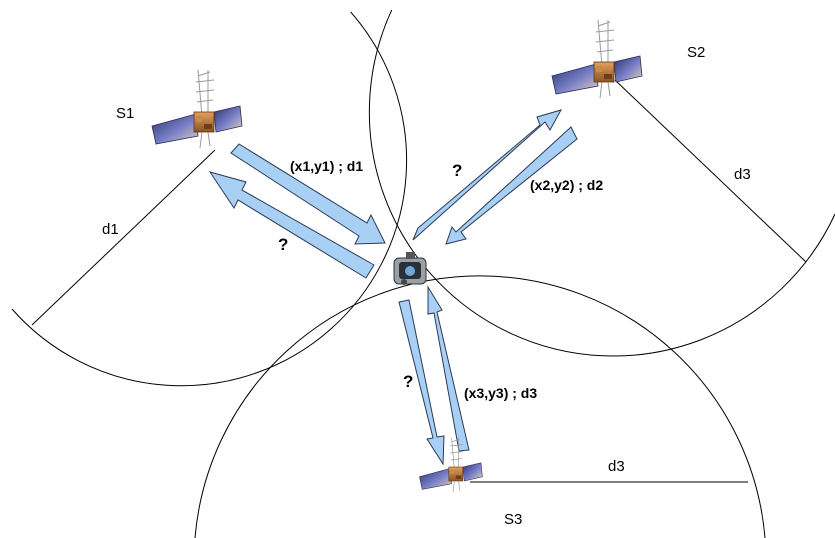  I want to click on distance-label-d2: d3, so click(742, 174).